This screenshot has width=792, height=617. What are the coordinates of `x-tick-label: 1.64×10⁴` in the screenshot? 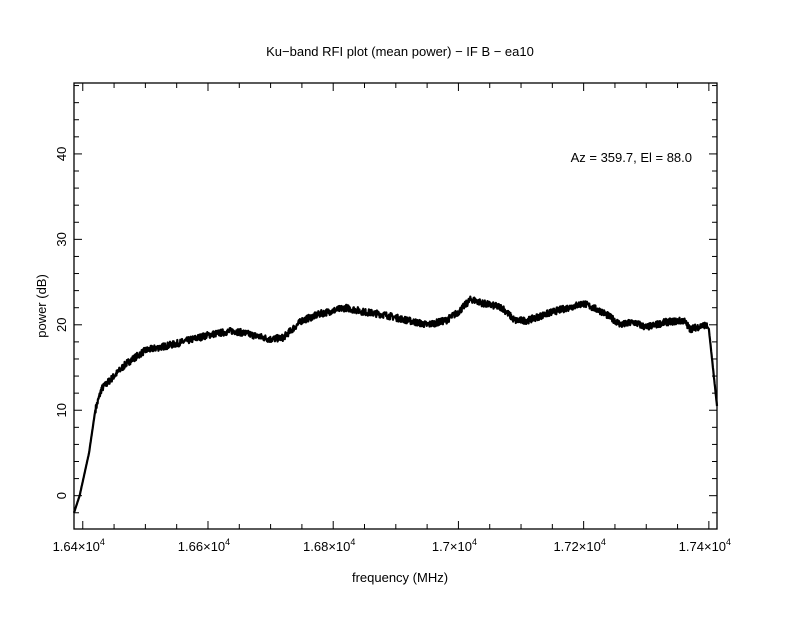 It's located at (79, 545).